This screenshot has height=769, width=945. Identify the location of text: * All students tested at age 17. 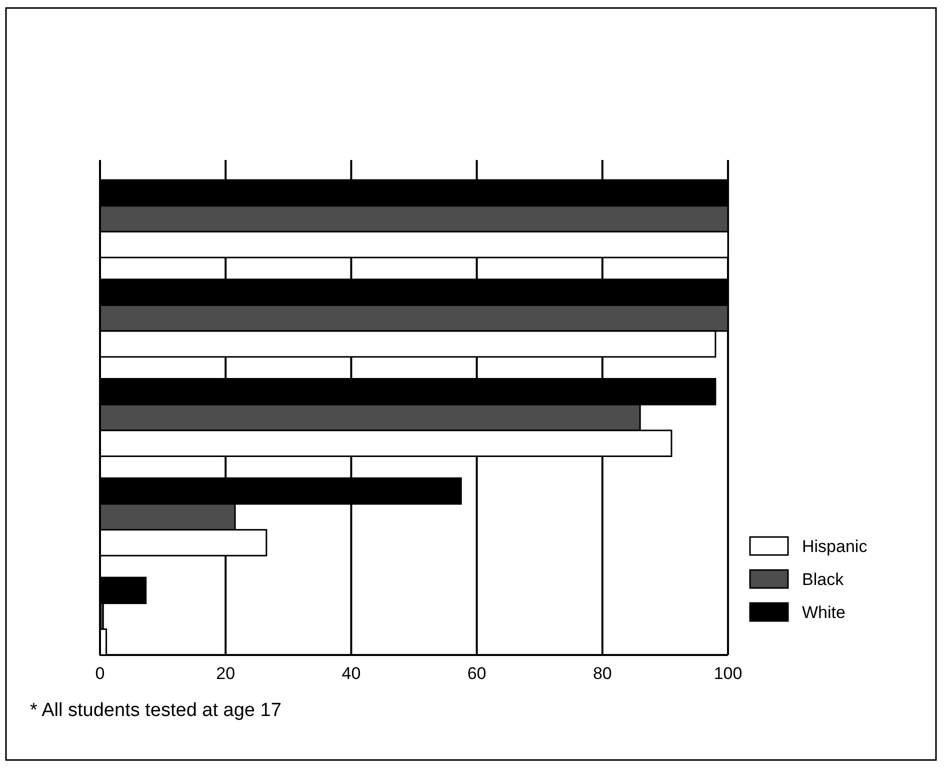
(156, 710).